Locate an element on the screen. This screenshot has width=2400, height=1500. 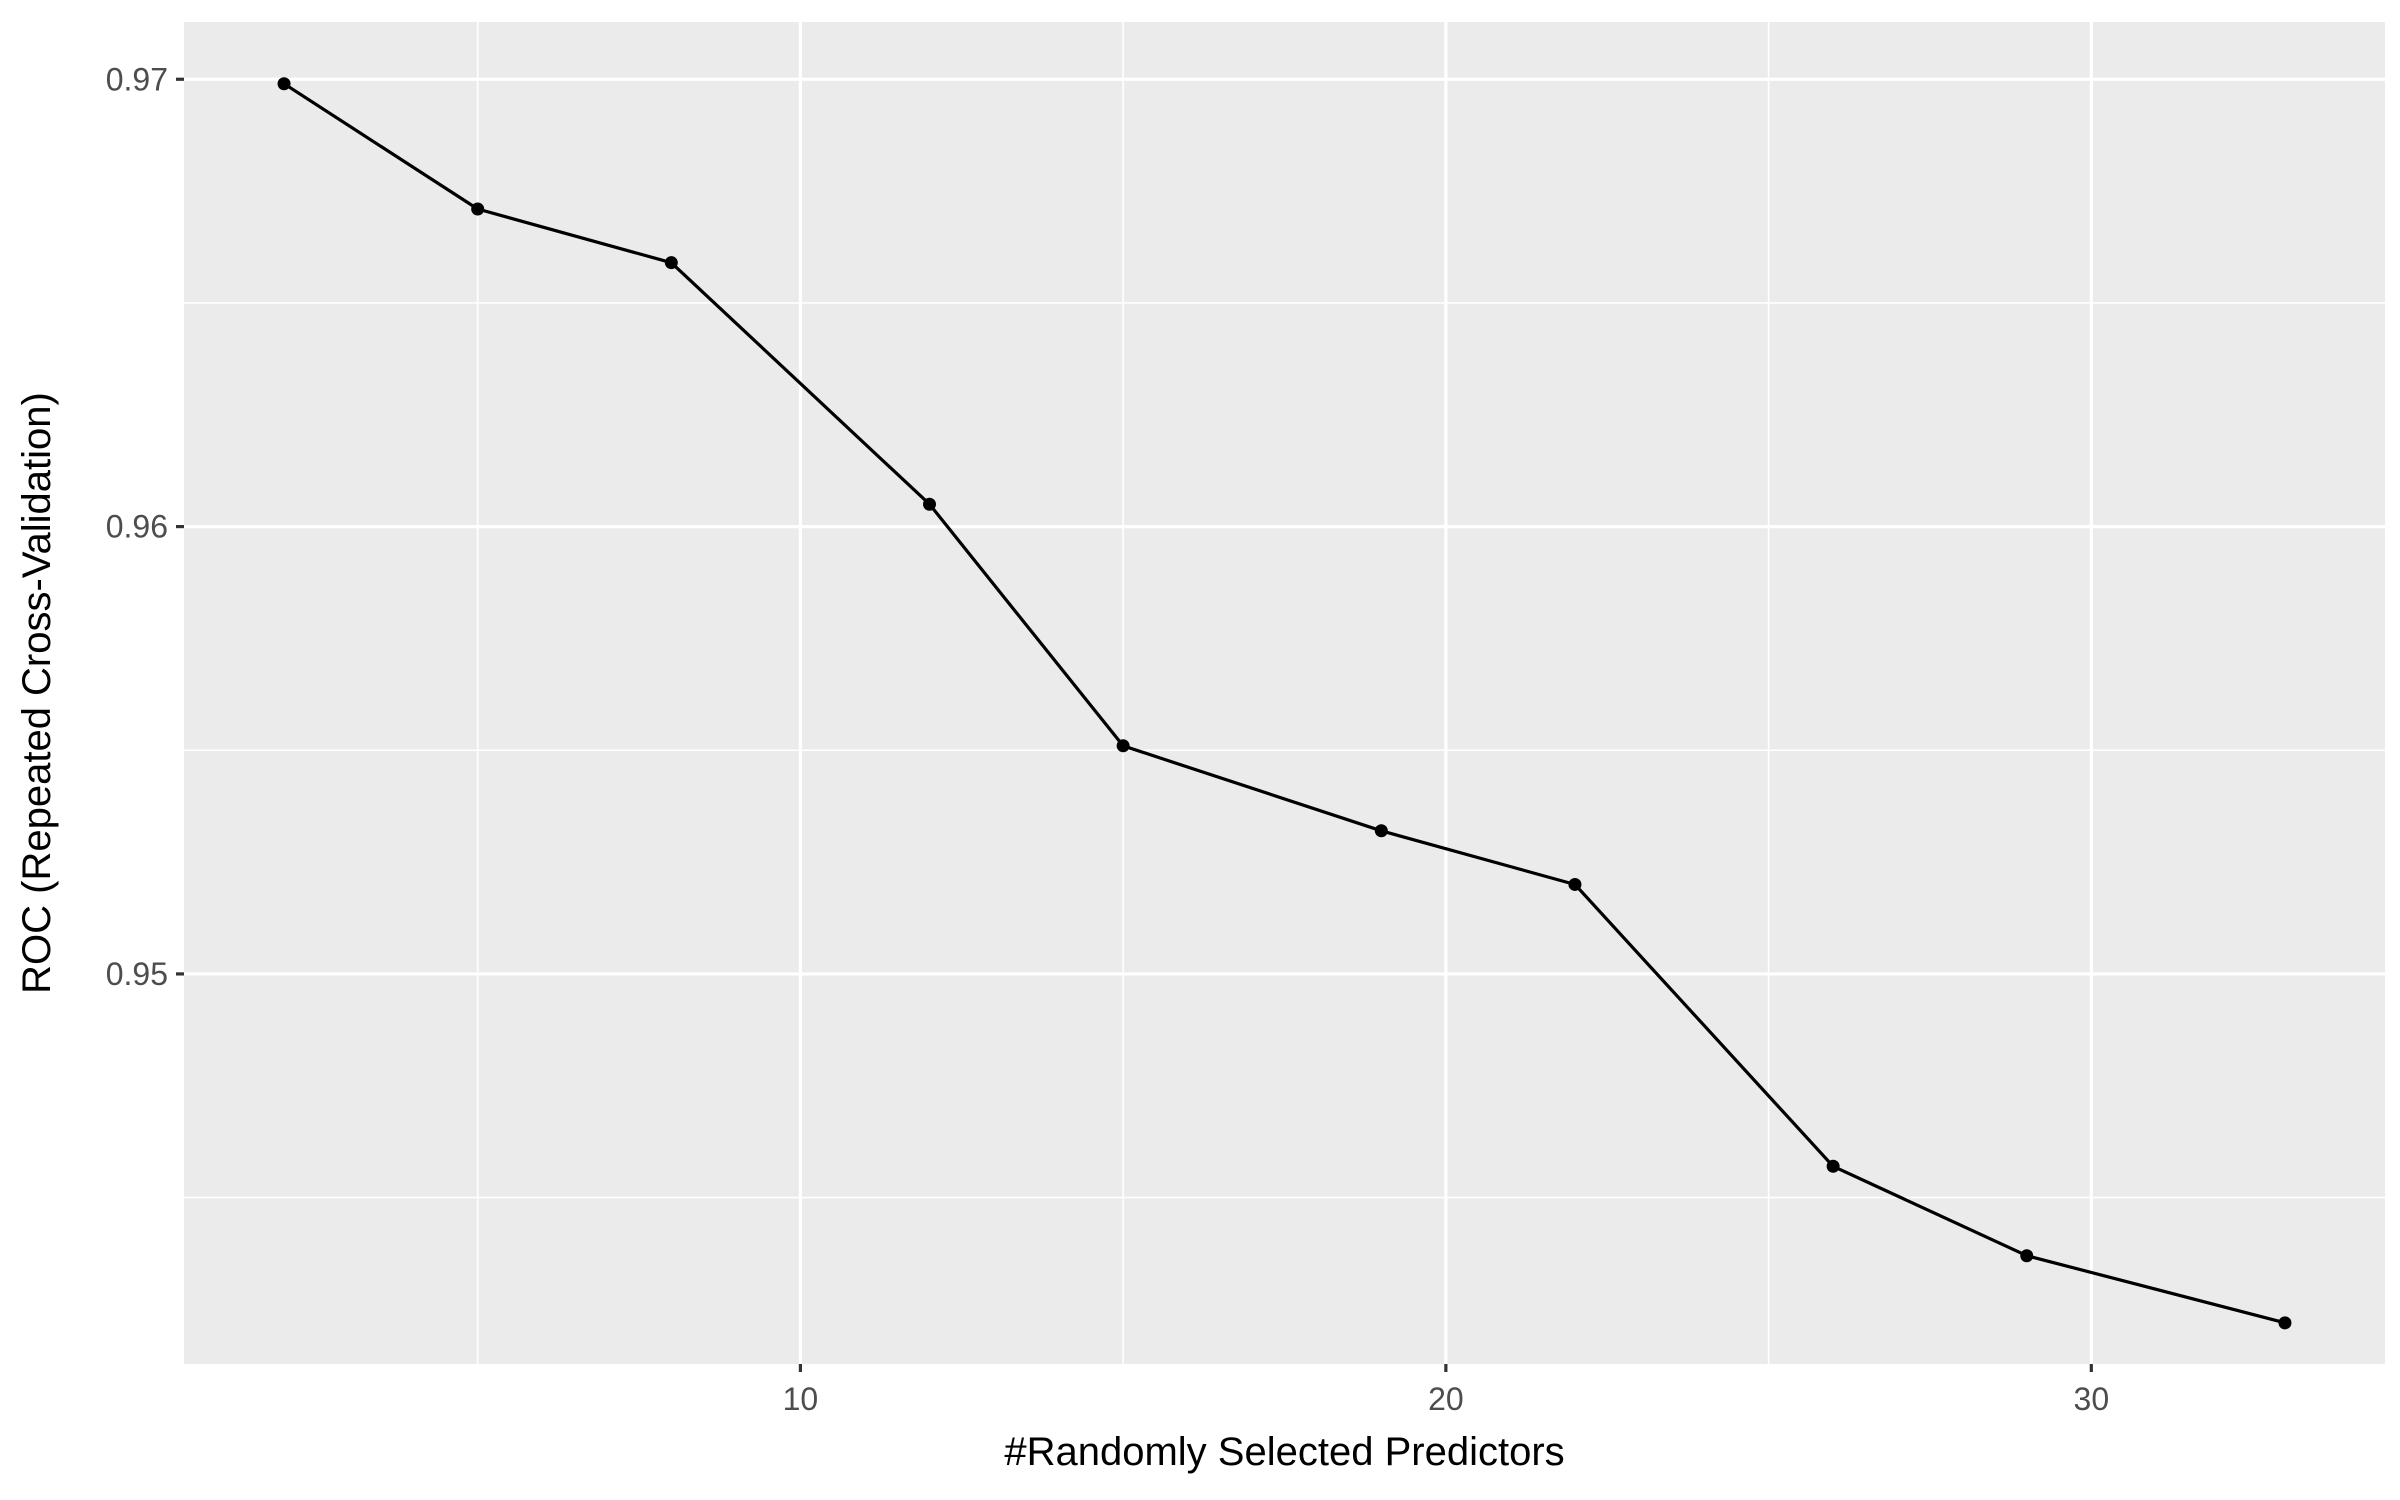
y-tick-label: 0.96 is located at coordinates (137, 527).